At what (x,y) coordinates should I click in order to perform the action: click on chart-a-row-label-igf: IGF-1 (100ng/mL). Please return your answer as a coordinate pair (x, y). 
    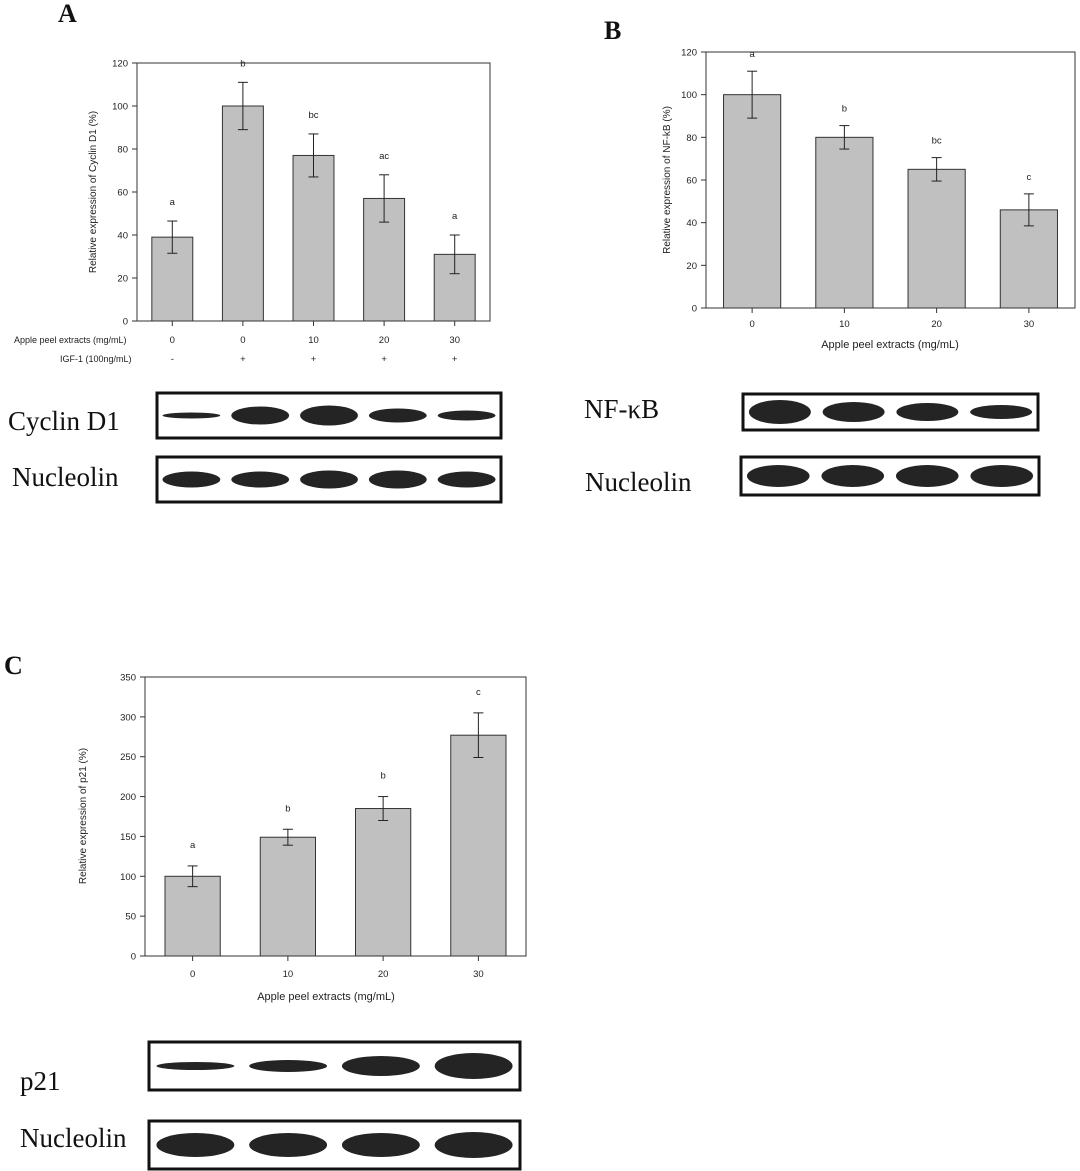
    Looking at the image, I should click on (96, 359).